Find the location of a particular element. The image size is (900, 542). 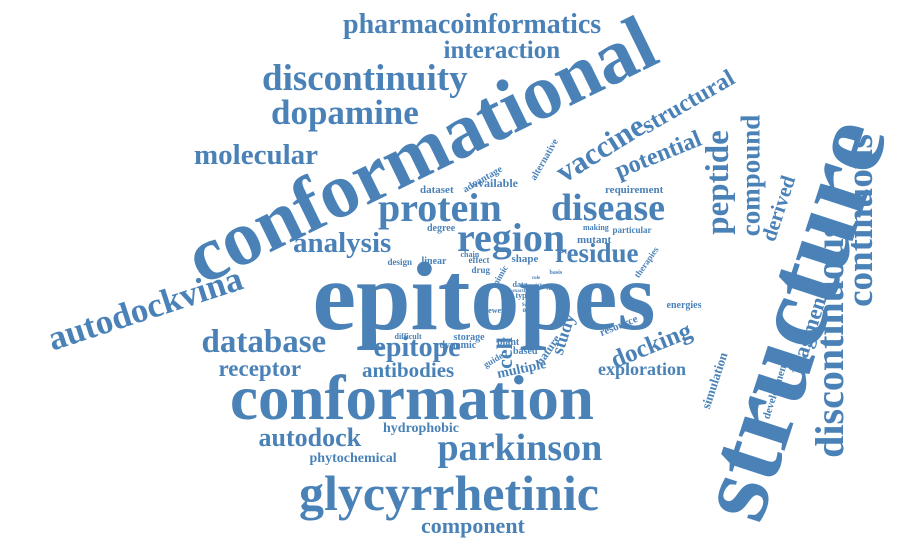

word-mutant: mutant is located at coordinates (594, 239).